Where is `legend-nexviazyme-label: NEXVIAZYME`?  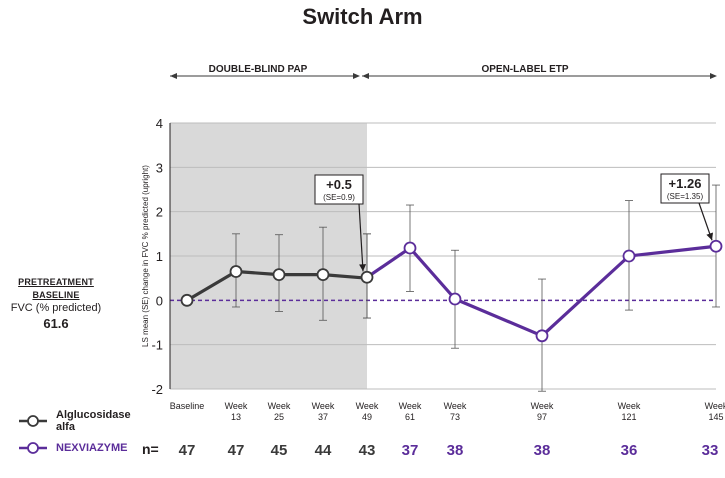
legend-nexviazyme-label: NEXVIAZYME is located at coordinates (92, 448).